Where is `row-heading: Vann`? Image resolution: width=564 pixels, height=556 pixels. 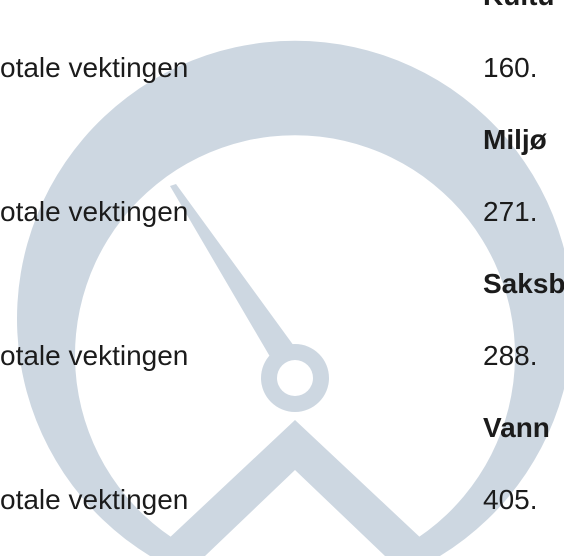 row-heading: Vann is located at coordinates (516, 427).